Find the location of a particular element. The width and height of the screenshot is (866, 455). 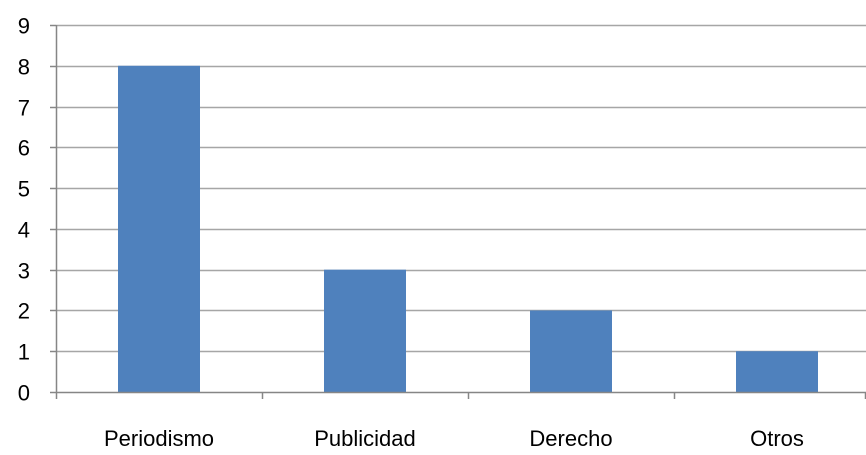

y-tick-label: 5 is located at coordinates (24, 189).